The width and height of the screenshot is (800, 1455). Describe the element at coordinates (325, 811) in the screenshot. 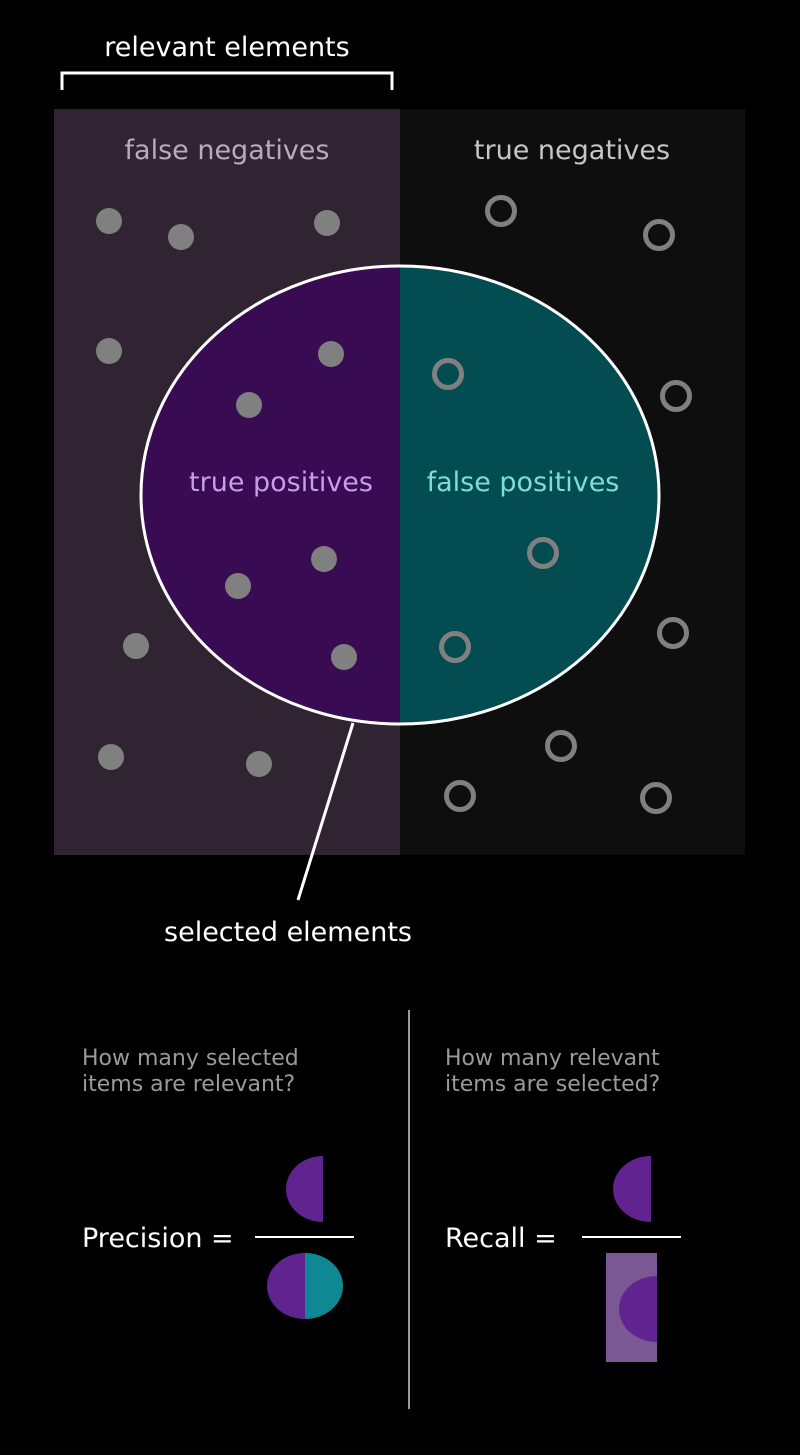

I see `selected-pointer-line` at that location.